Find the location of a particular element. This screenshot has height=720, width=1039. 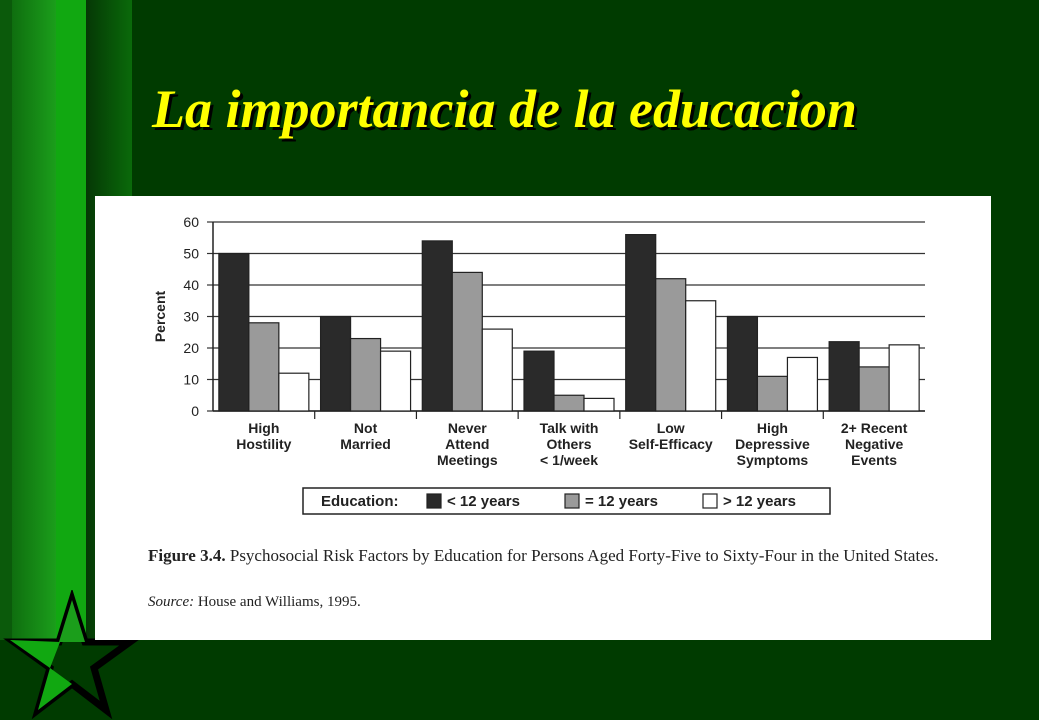

x-category-label: Hostility is located at coordinates (263, 444).